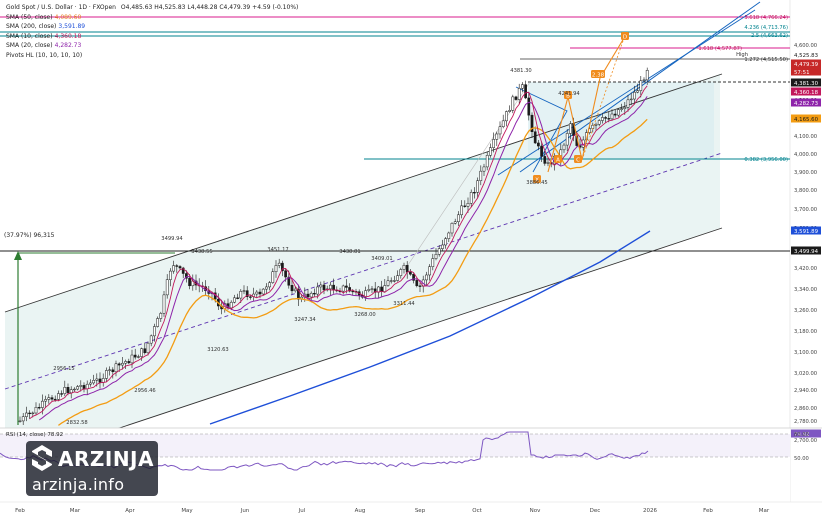 The width and height of the screenshot is (822, 522). What do you see at coordinates (29, 46) in the screenshot?
I see `legend-label: SMA (20, close)` at bounding box center [29, 46].